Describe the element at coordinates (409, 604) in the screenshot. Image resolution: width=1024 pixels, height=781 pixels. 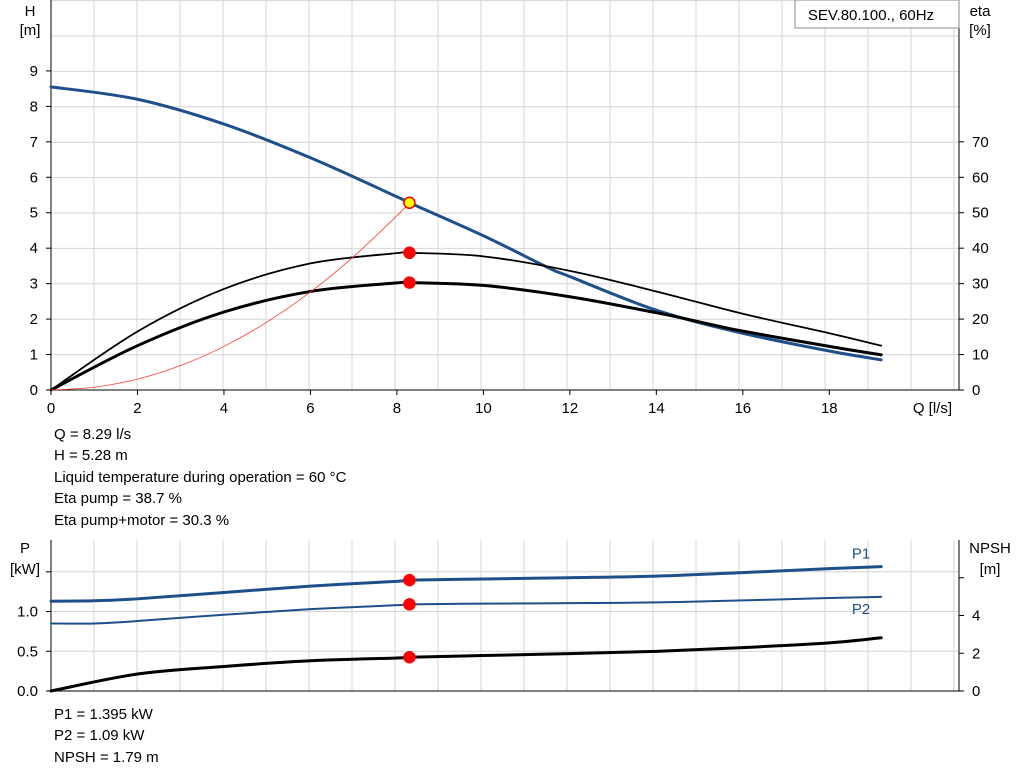
I see `duty-point-p2` at that location.